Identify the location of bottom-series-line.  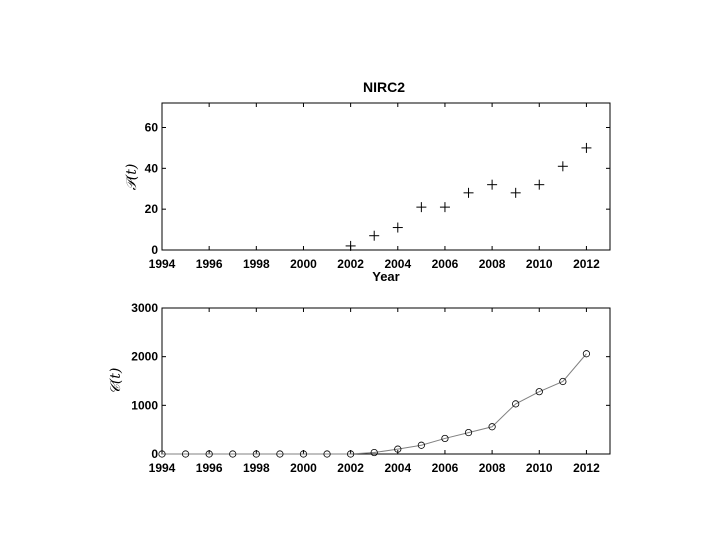
(374, 404).